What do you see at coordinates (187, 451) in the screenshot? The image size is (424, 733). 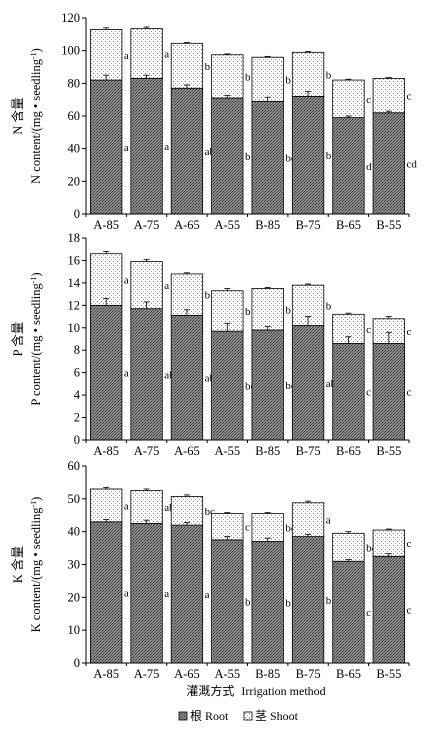 I see `x-tick-label-p-2: A-65` at bounding box center [187, 451].